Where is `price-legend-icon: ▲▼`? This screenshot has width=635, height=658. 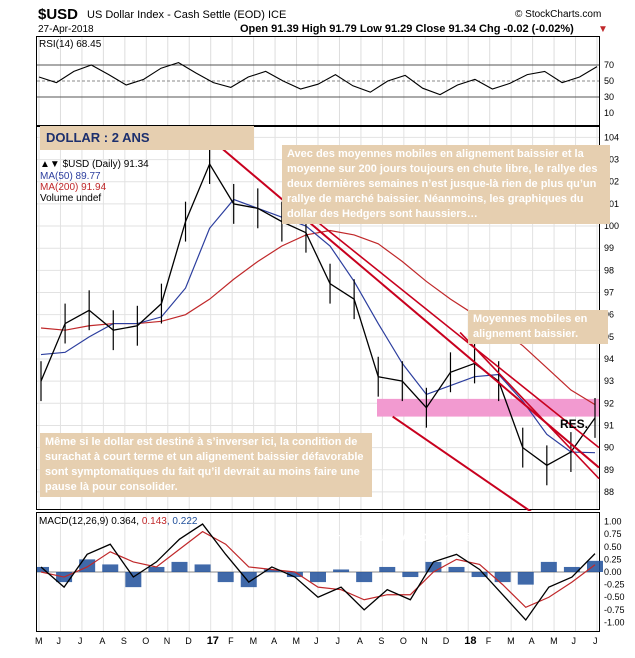
price-legend-icon: ▲▼ is located at coordinates (50, 164).